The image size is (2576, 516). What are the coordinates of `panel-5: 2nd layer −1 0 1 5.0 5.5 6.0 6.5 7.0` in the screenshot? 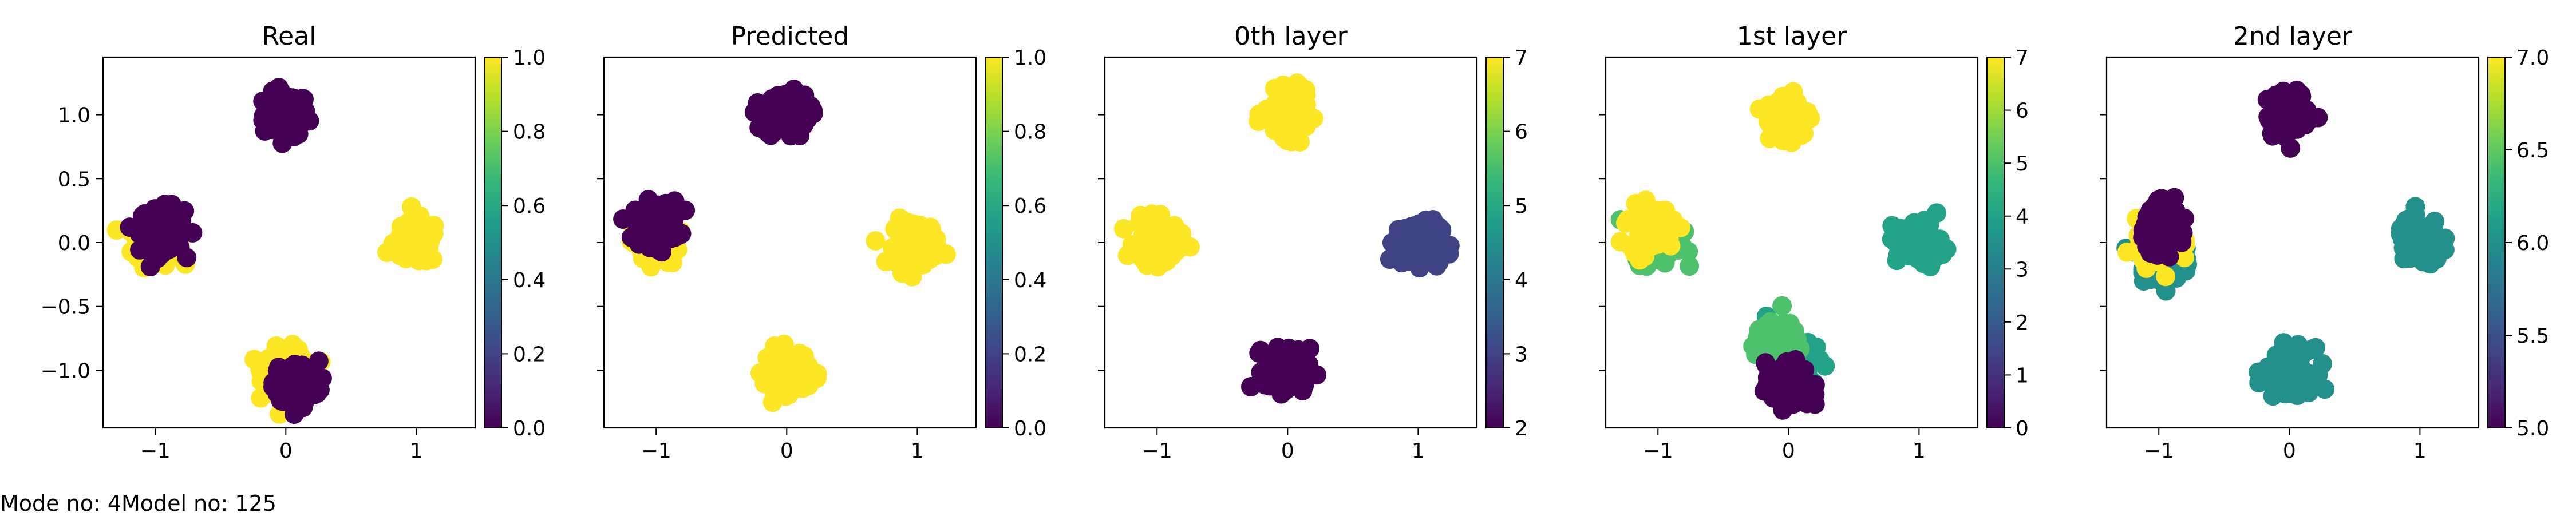 It's located at (2324, 242).